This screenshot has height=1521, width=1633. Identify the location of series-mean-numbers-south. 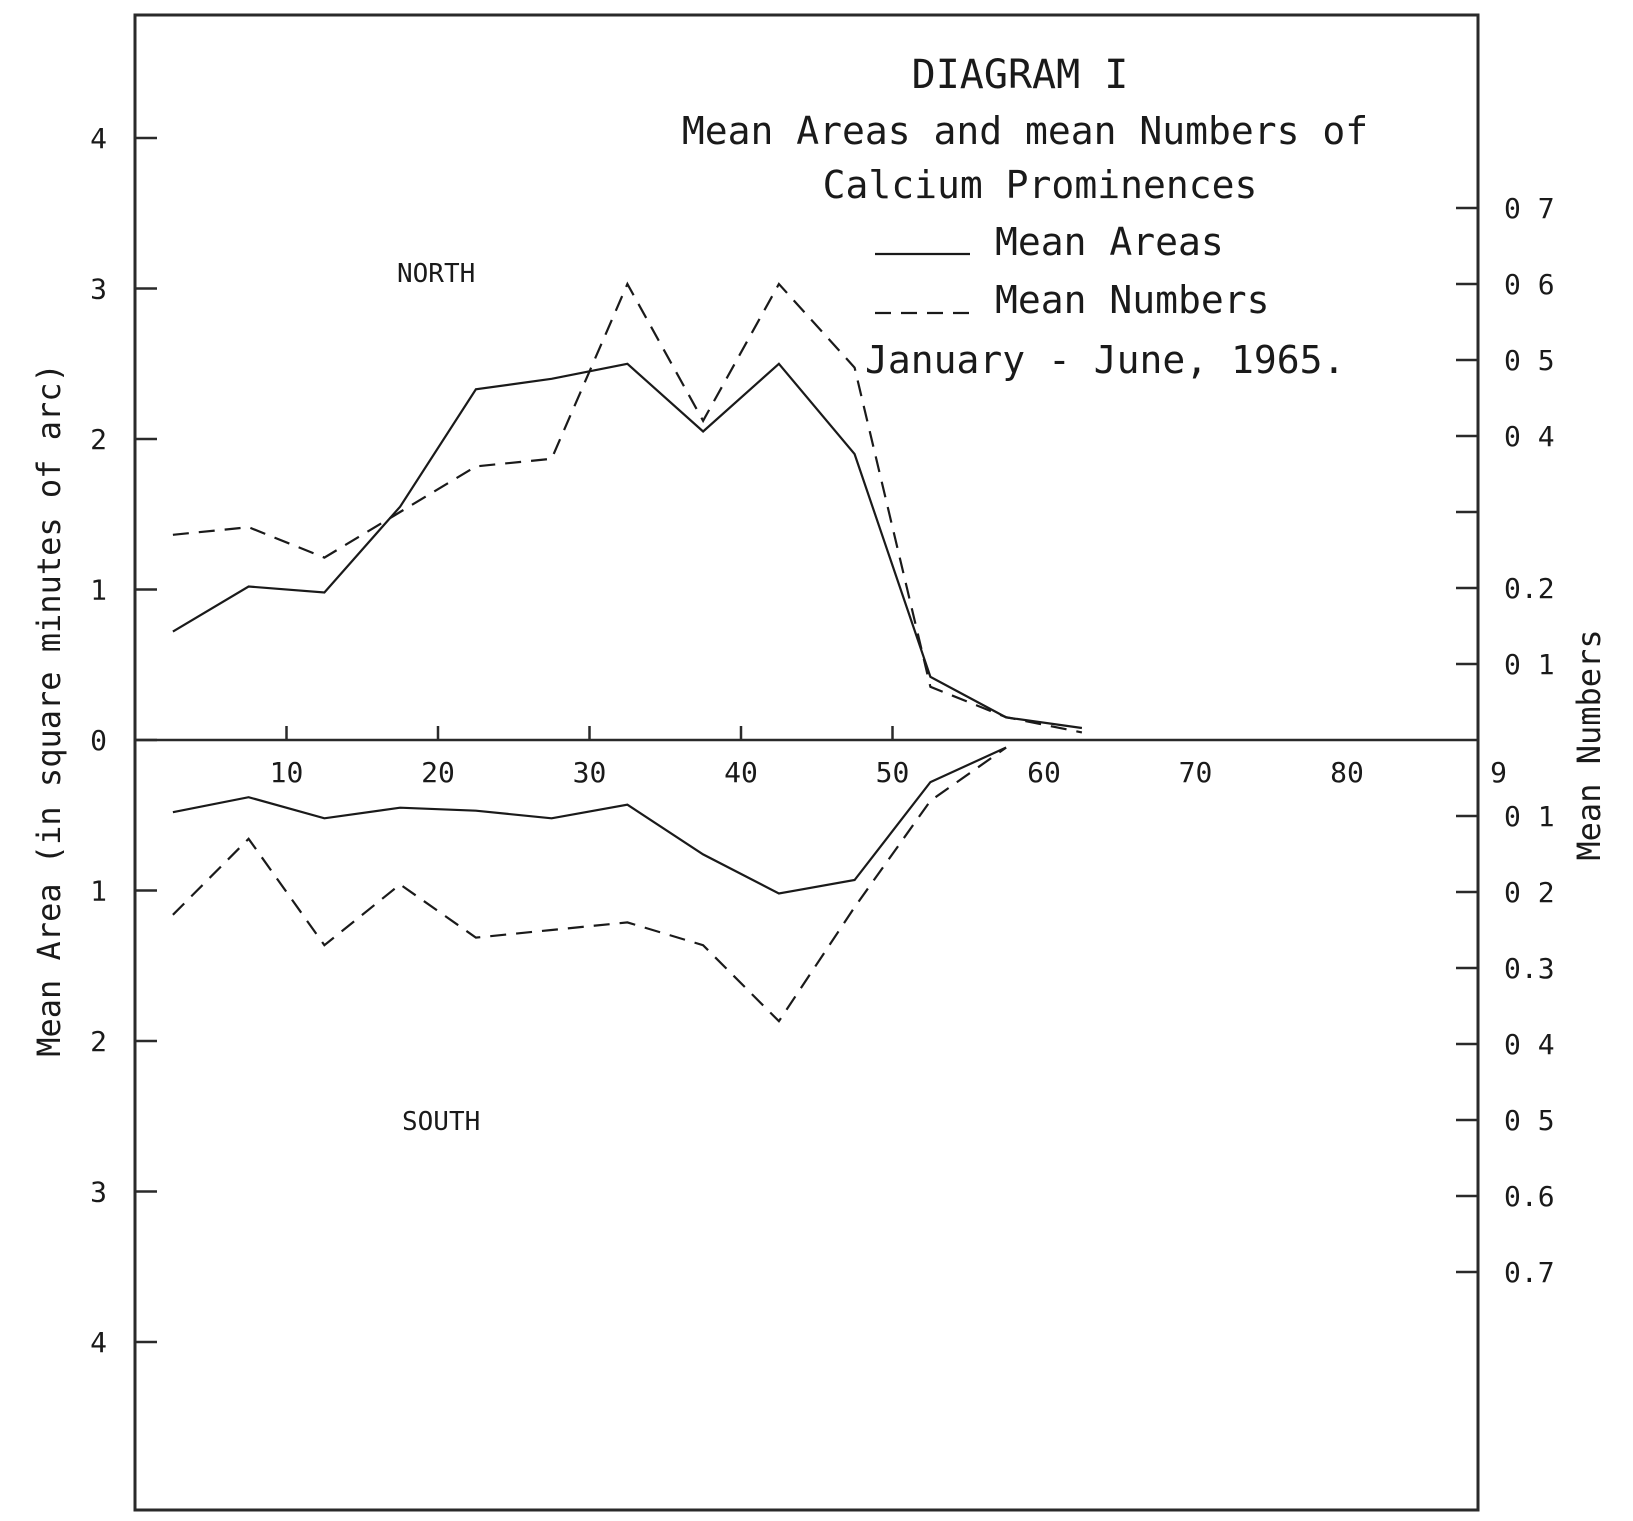
(589, 884).